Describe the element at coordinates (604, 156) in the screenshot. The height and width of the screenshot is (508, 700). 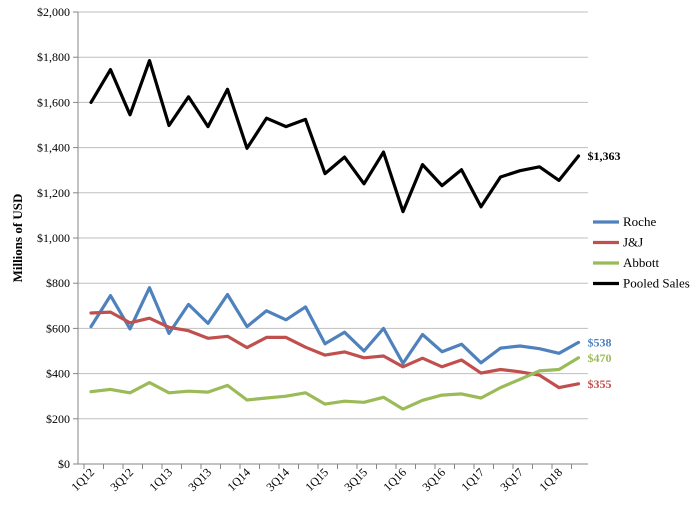
I see `end-label: $1,363` at that location.